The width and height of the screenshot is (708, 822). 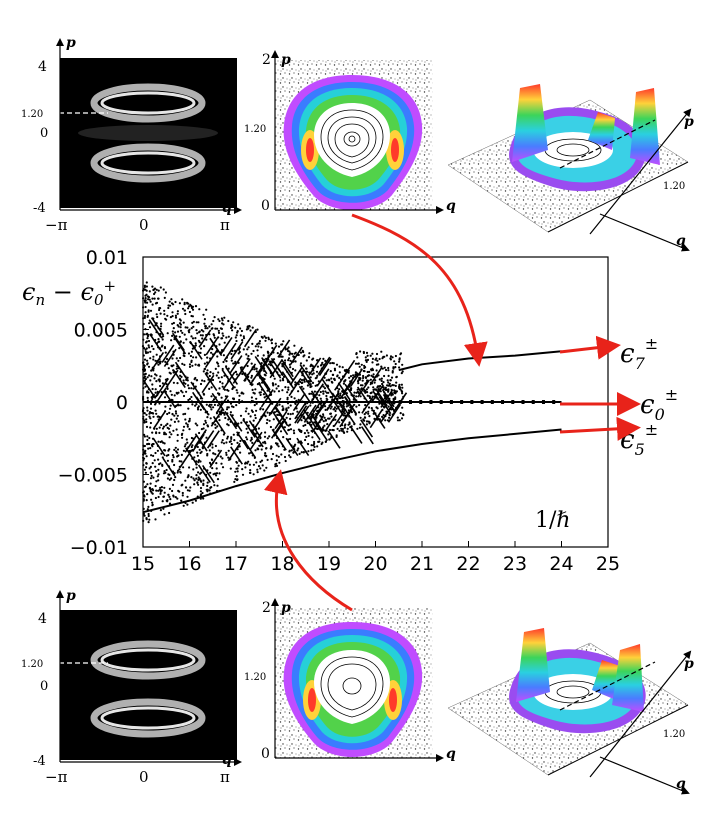 What do you see at coordinates (468, 564) in the screenshot?
I see `x-tick-label: 22` at bounding box center [468, 564].